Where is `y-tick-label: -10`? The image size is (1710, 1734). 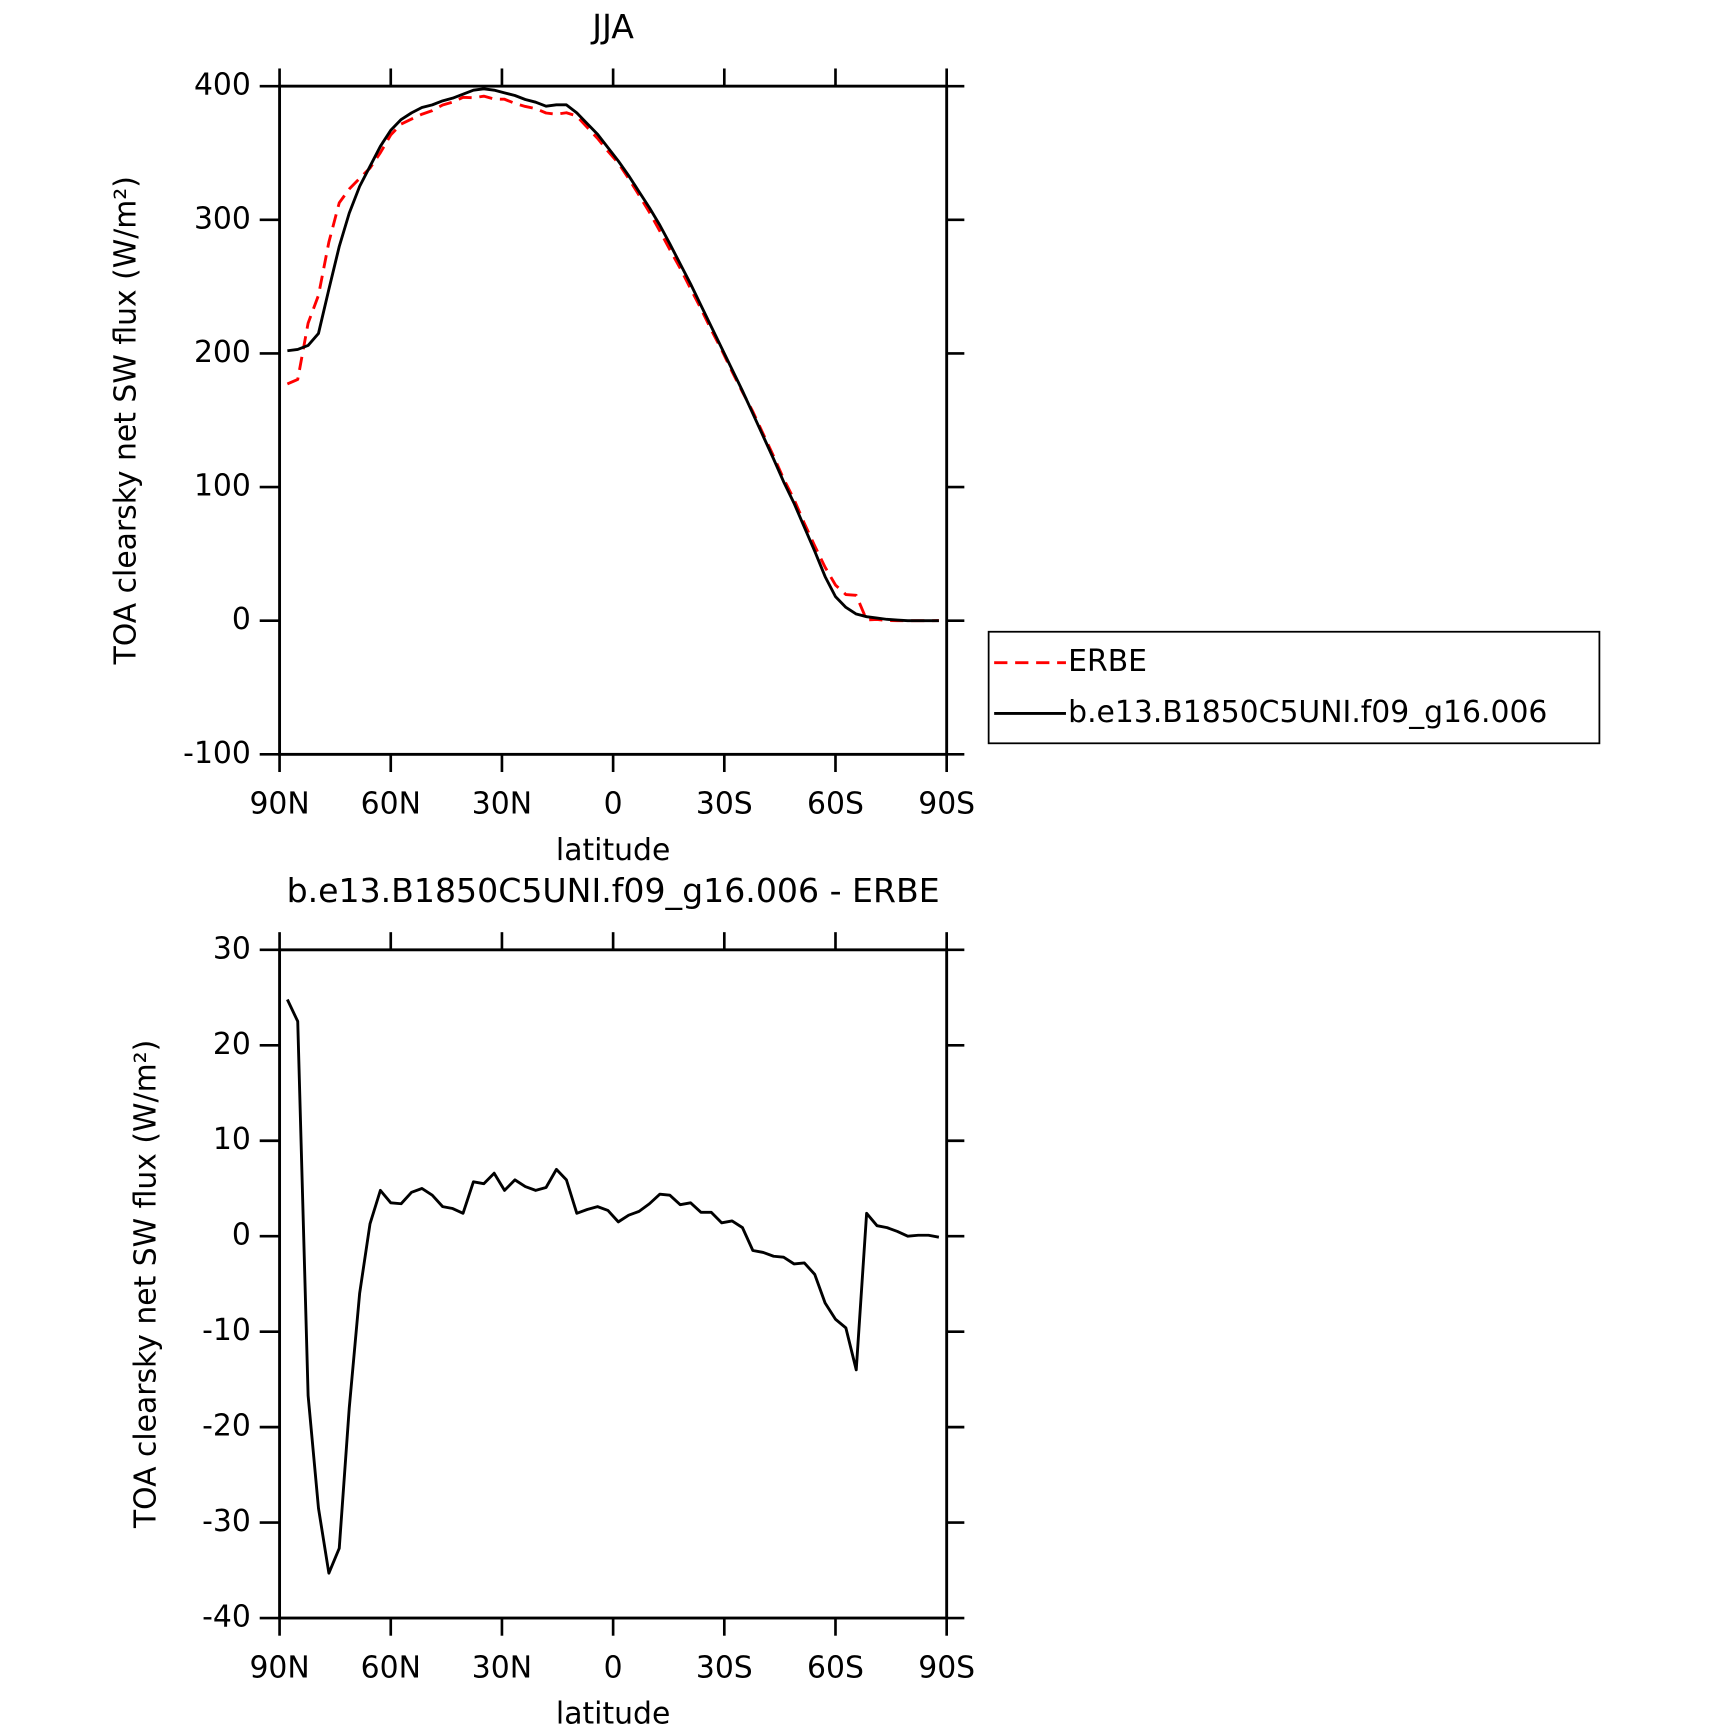 y-tick-label: -10 is located at coordinates (226, 1330).